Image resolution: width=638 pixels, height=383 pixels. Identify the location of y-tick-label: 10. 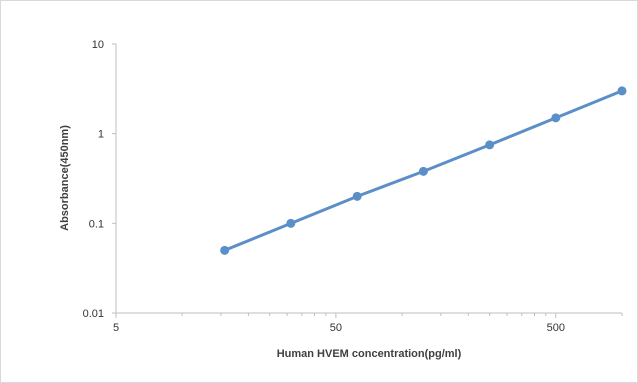
(98, 45).